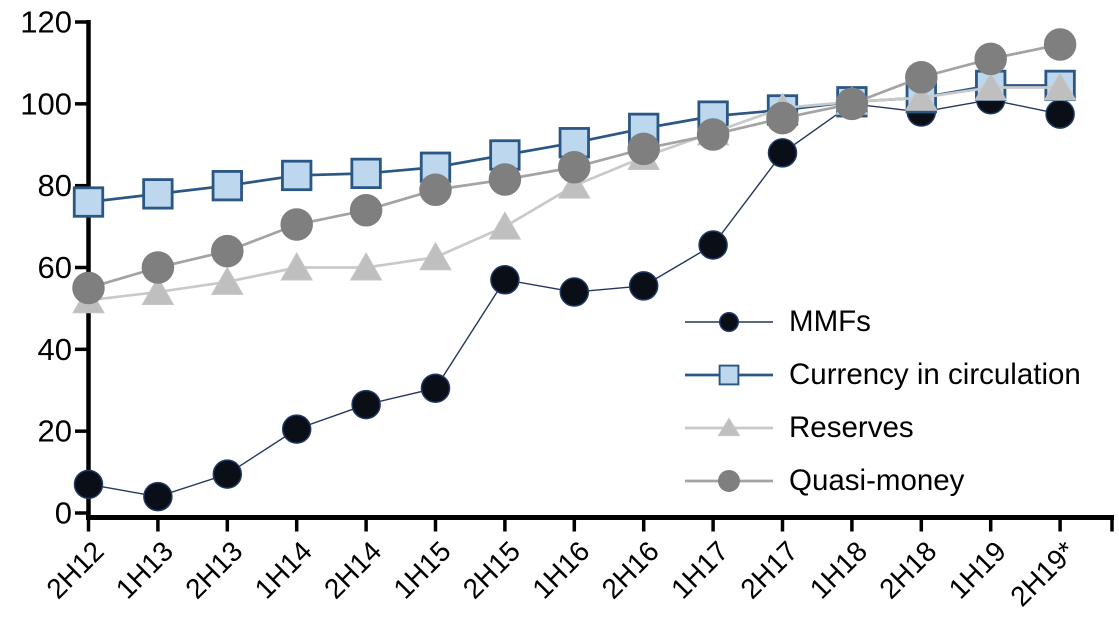 The height and width of the screenshot is (640, 1119). I want to click on svg-text: 20, so click(55, 431).